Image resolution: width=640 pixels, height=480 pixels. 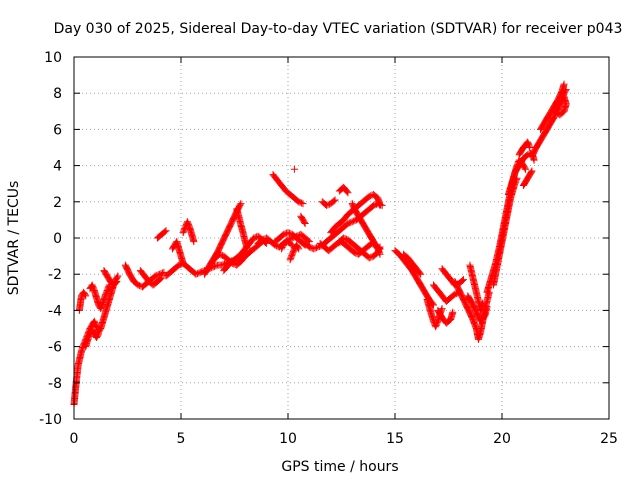 What do you see at coordinates (55, 348) in the screenshot?
I see `y-tick-label: -6` at bounding box center [55, 348].